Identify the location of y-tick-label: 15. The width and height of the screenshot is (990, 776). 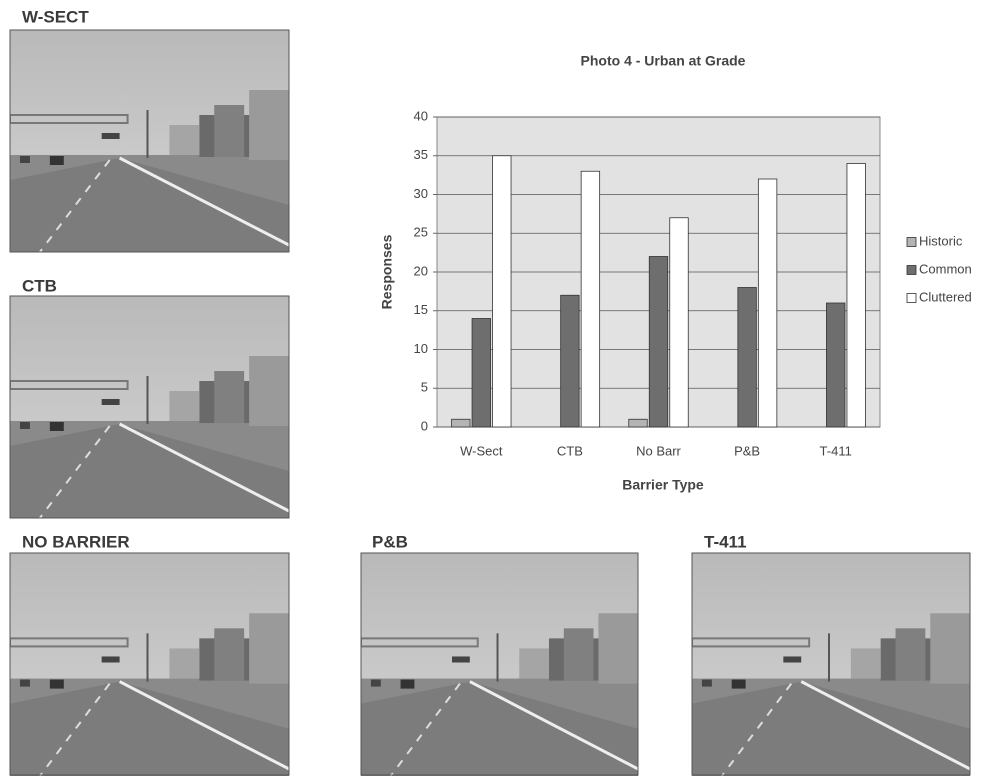
(421, 309).